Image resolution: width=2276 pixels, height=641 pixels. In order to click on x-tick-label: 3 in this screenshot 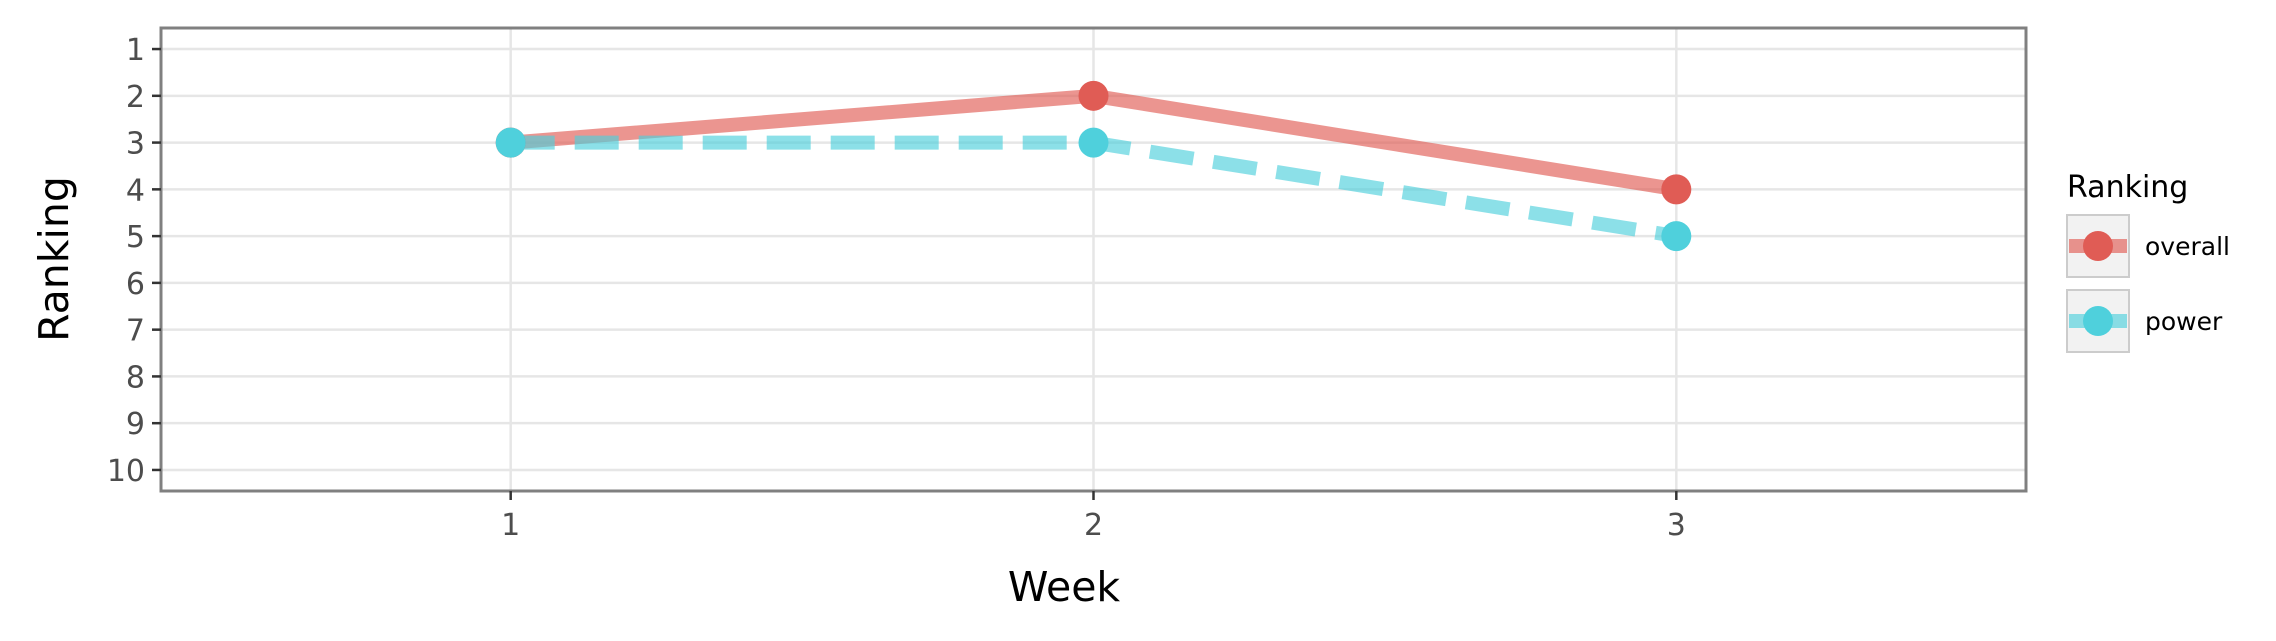, I will do `click(1676, 525)`.